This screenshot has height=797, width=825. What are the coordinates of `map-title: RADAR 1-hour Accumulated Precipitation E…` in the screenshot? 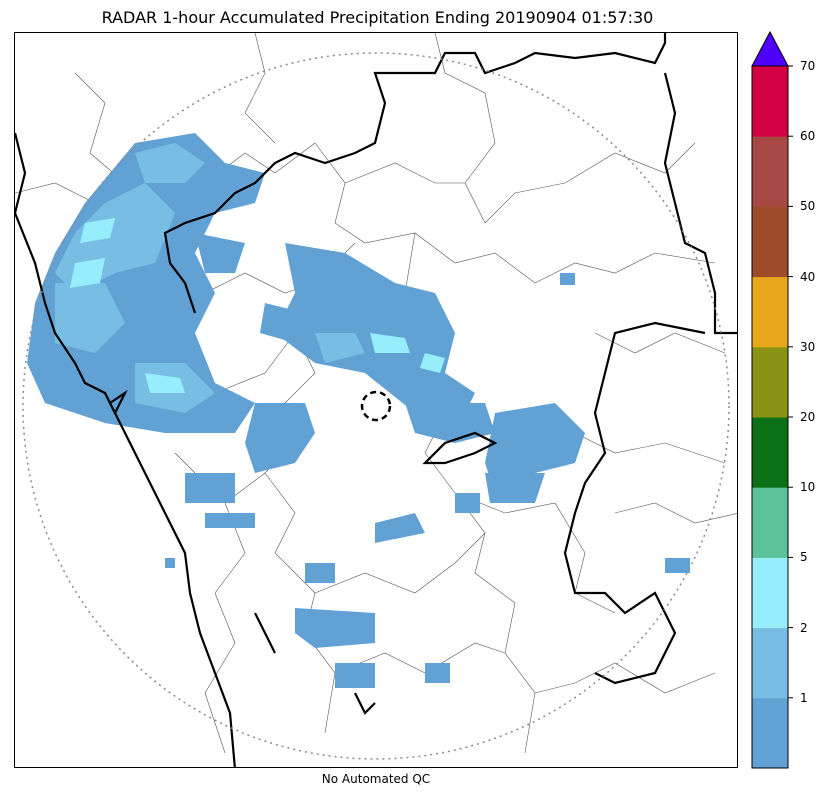 It's located at (377, 17).